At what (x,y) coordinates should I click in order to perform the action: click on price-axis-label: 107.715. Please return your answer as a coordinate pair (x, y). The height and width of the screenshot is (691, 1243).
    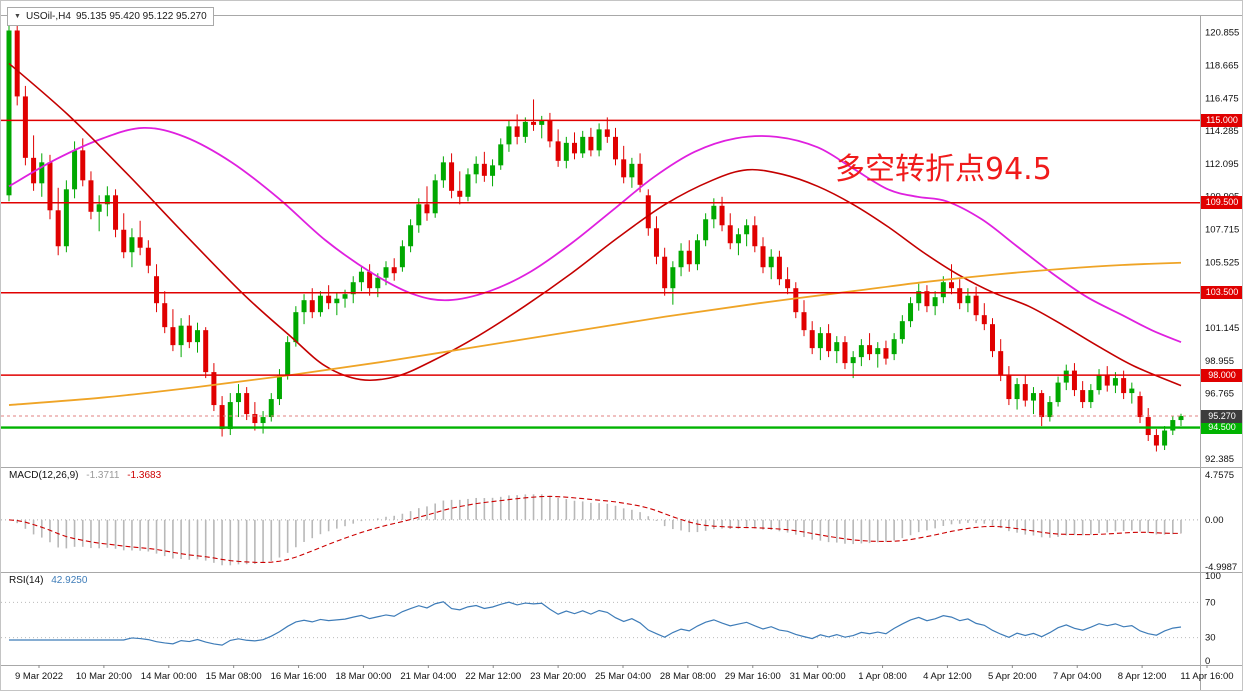
    Looking at the image, I should click on (1222, 230).